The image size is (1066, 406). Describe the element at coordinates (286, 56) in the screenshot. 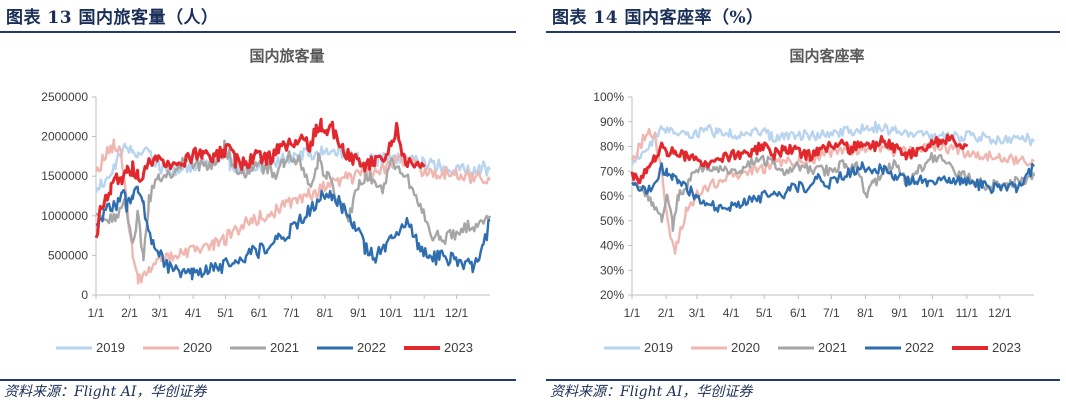

I see `chart-title: 国内旅客量` at that location.